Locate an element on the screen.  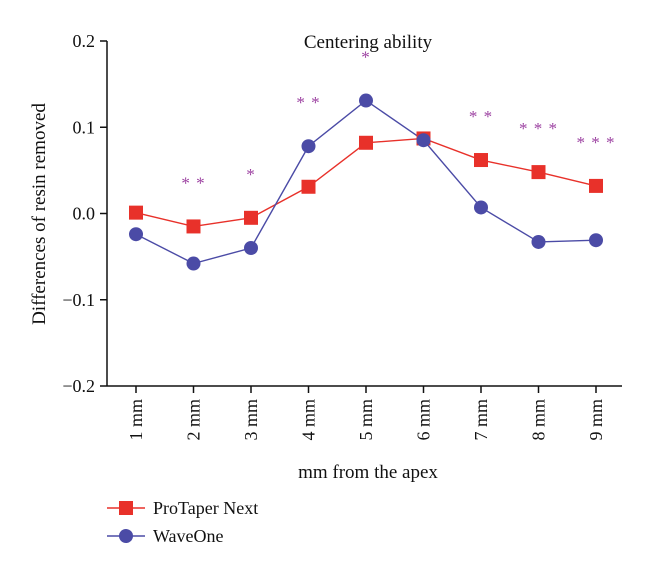
x-tick-label: 4 mm is located at coordinates (309, 420).